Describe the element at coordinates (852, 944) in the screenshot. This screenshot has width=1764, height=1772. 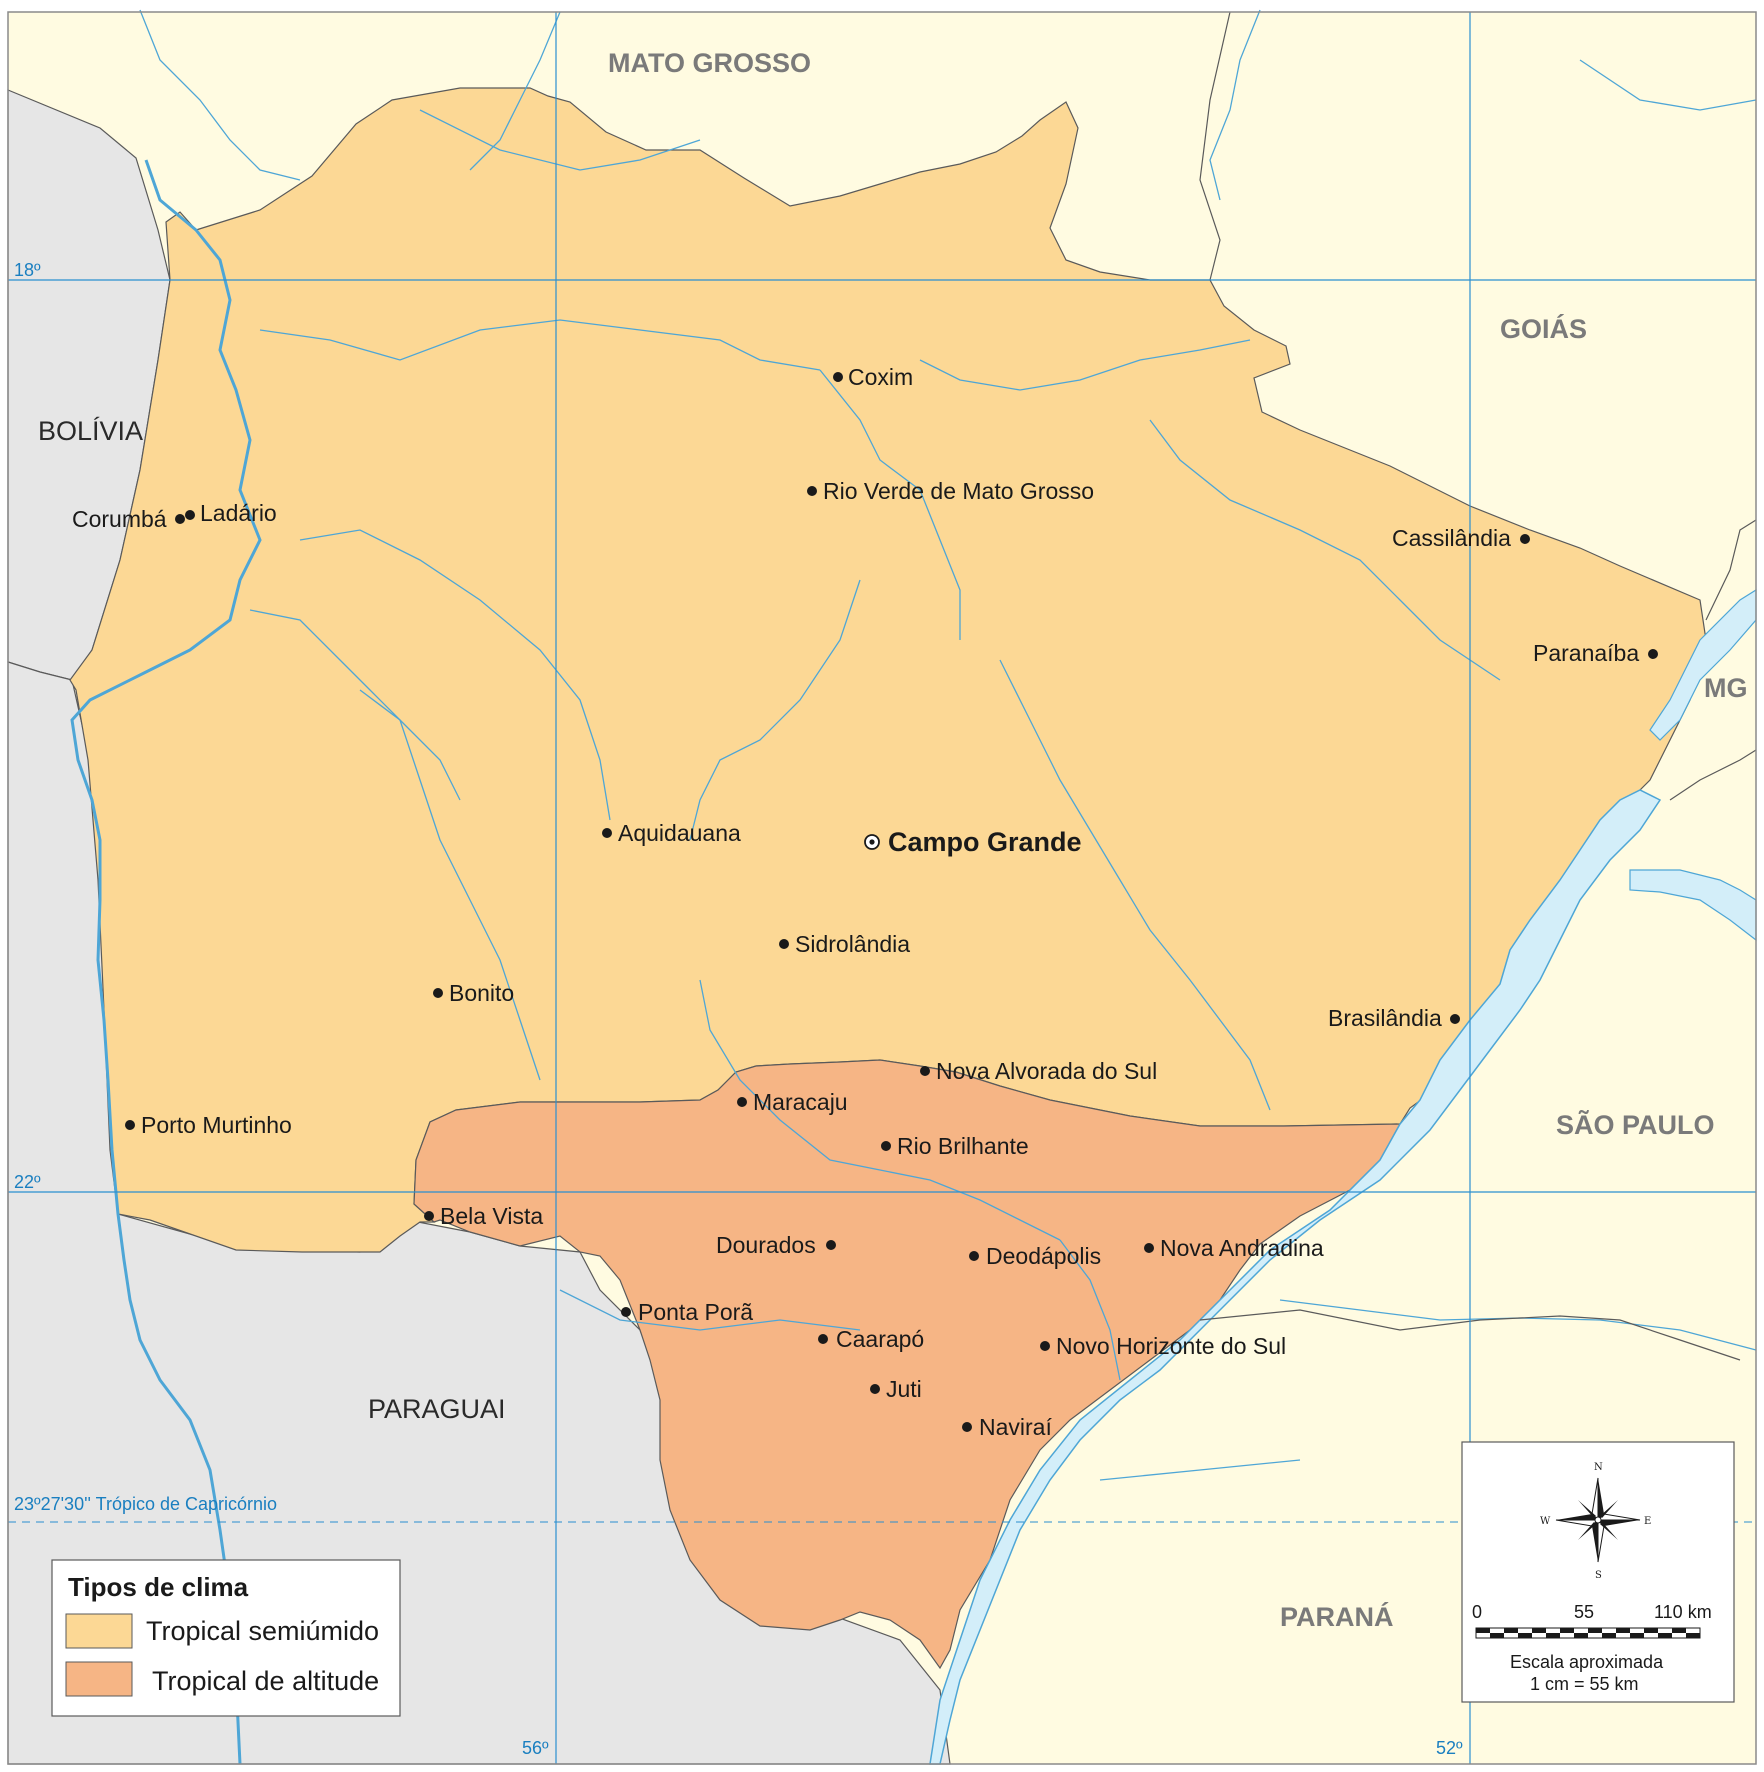
I see `label-sidrolandia: Sidrolândia` at that location.